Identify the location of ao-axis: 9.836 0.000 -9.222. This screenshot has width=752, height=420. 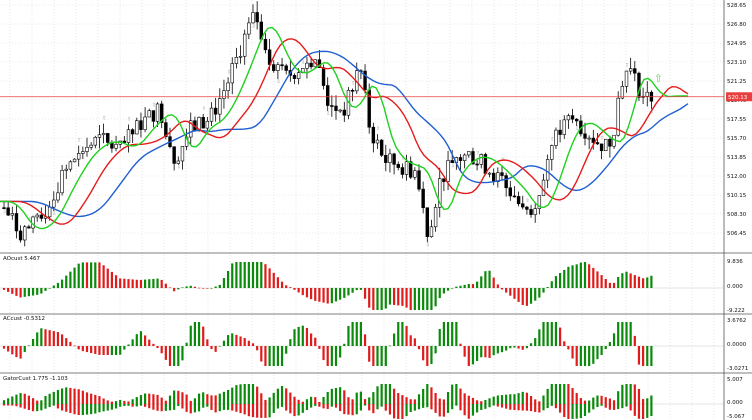
(736, 286).